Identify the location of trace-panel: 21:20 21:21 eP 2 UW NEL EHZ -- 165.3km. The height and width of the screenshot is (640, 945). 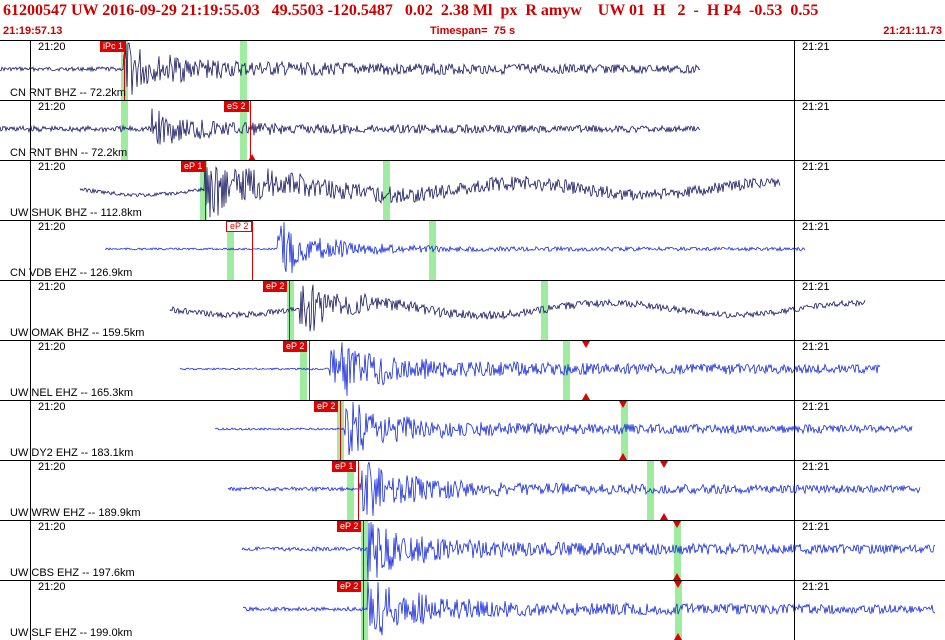
(472, 370).